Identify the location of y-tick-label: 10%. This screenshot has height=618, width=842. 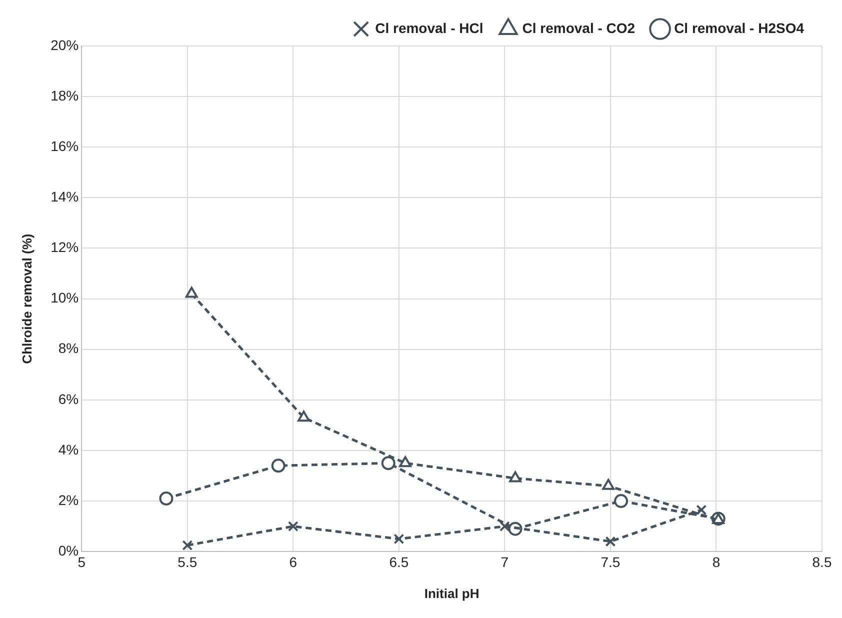
(64, 298).